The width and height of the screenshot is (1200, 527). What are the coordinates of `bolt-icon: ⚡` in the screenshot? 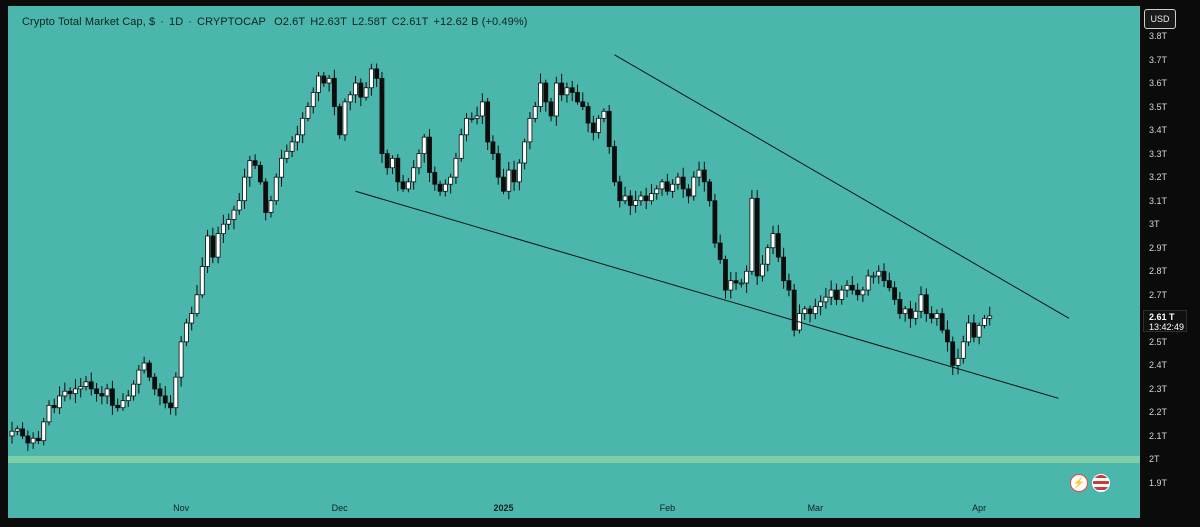 It's located at (1079, 483).